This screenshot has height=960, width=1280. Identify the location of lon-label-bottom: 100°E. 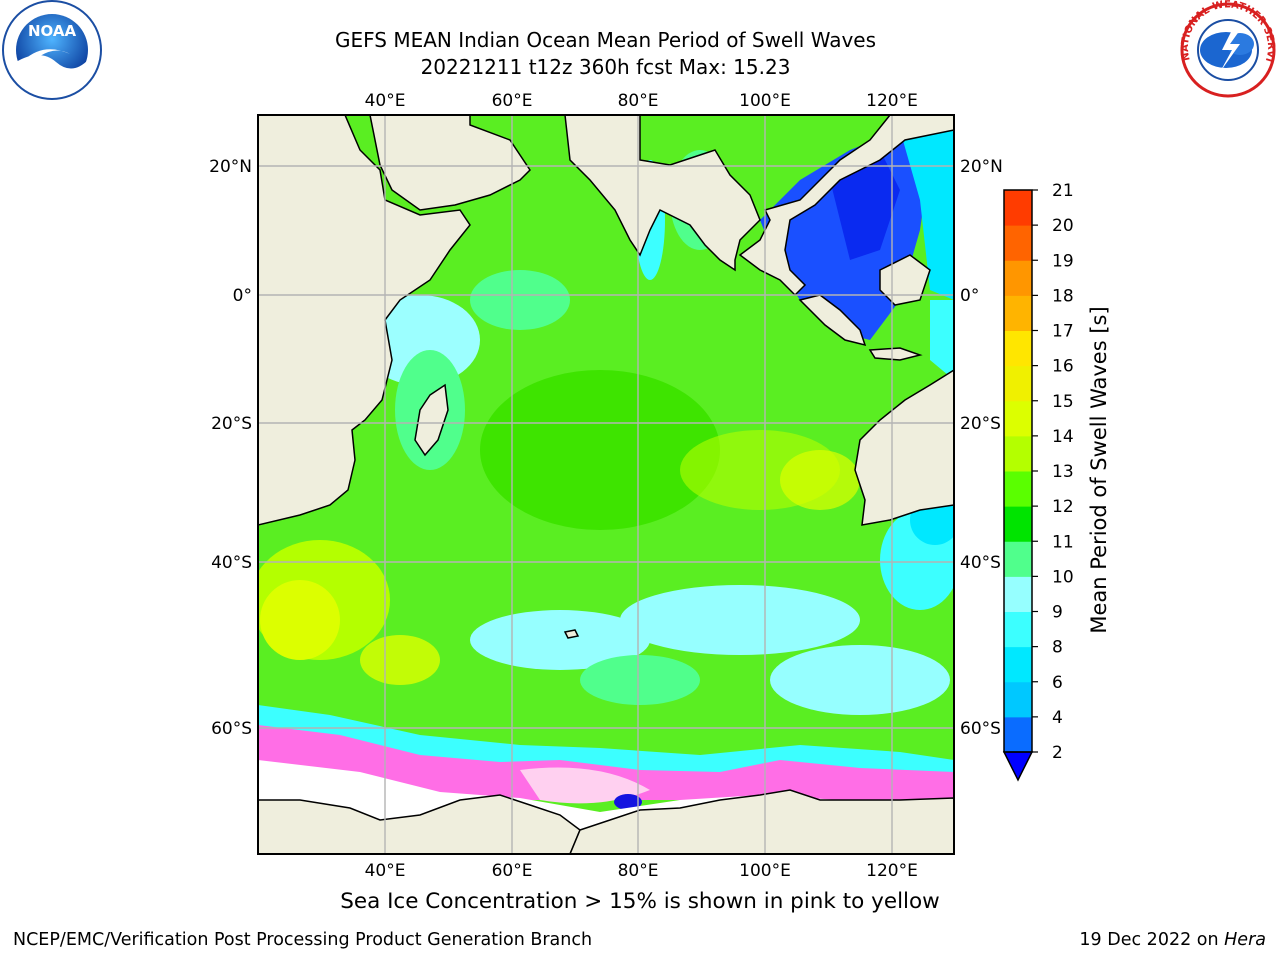
(765, 871).